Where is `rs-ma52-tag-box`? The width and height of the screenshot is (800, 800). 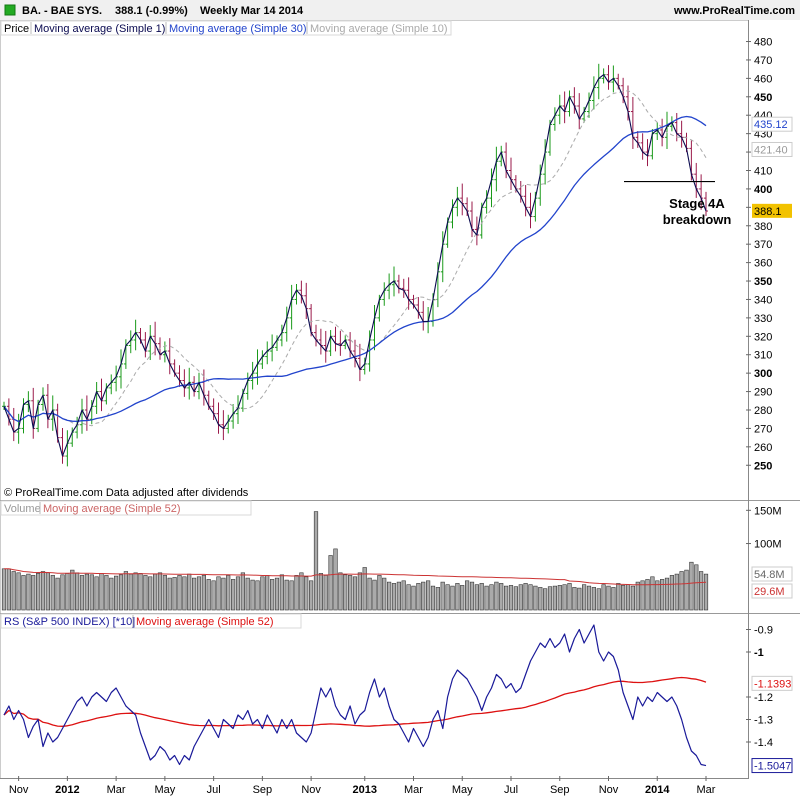 rs-ma52-tag-box is located at coordinates (772, 683).